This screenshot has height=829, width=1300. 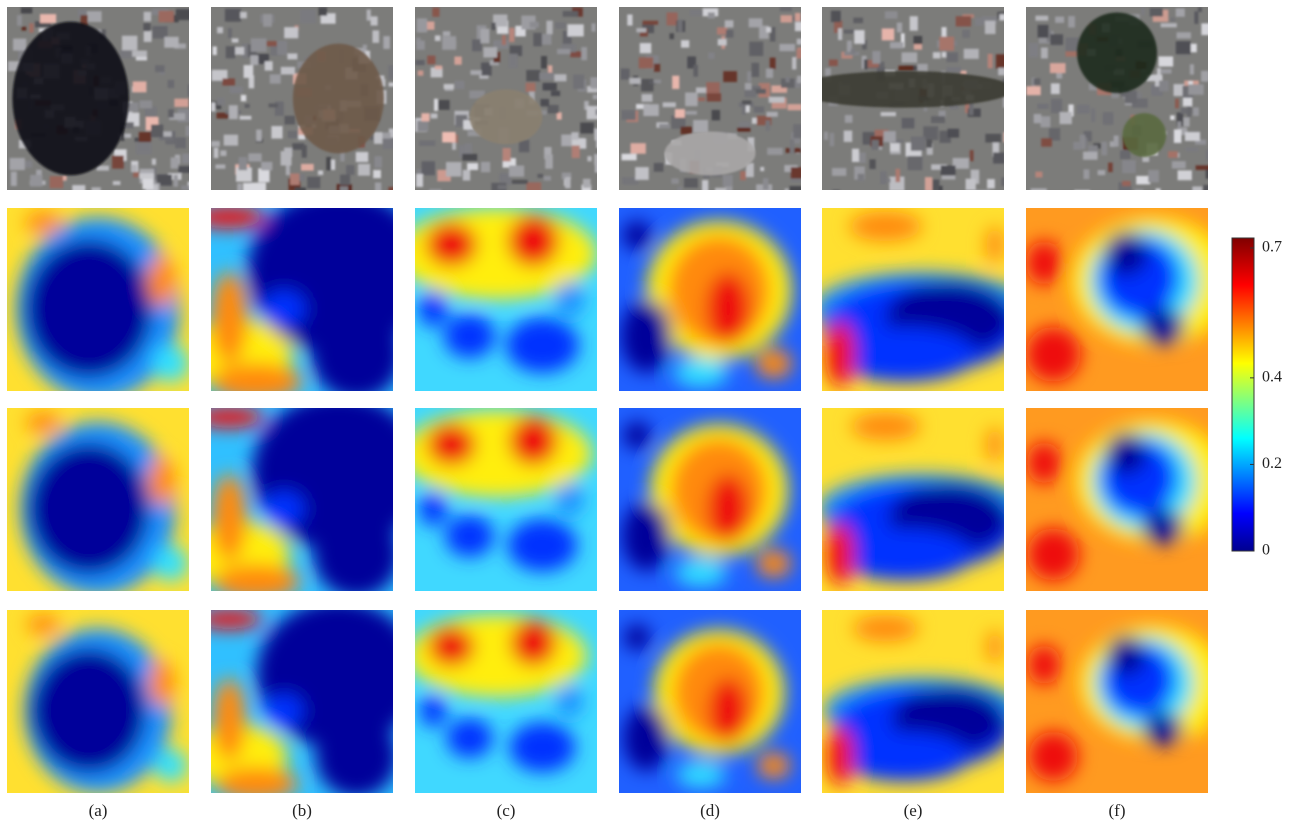 I want to click on colorbar-tick-label: 0.7, so click(x=1272, y=247).